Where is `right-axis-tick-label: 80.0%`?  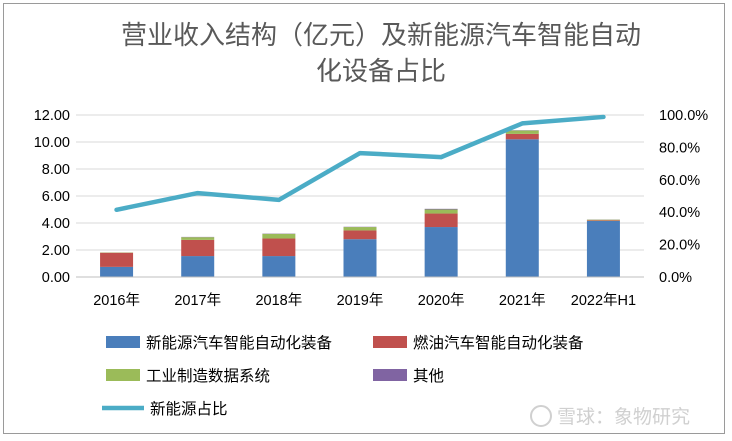 right-axis-tick-label: 80.0% is located at coordinates (679, 148).